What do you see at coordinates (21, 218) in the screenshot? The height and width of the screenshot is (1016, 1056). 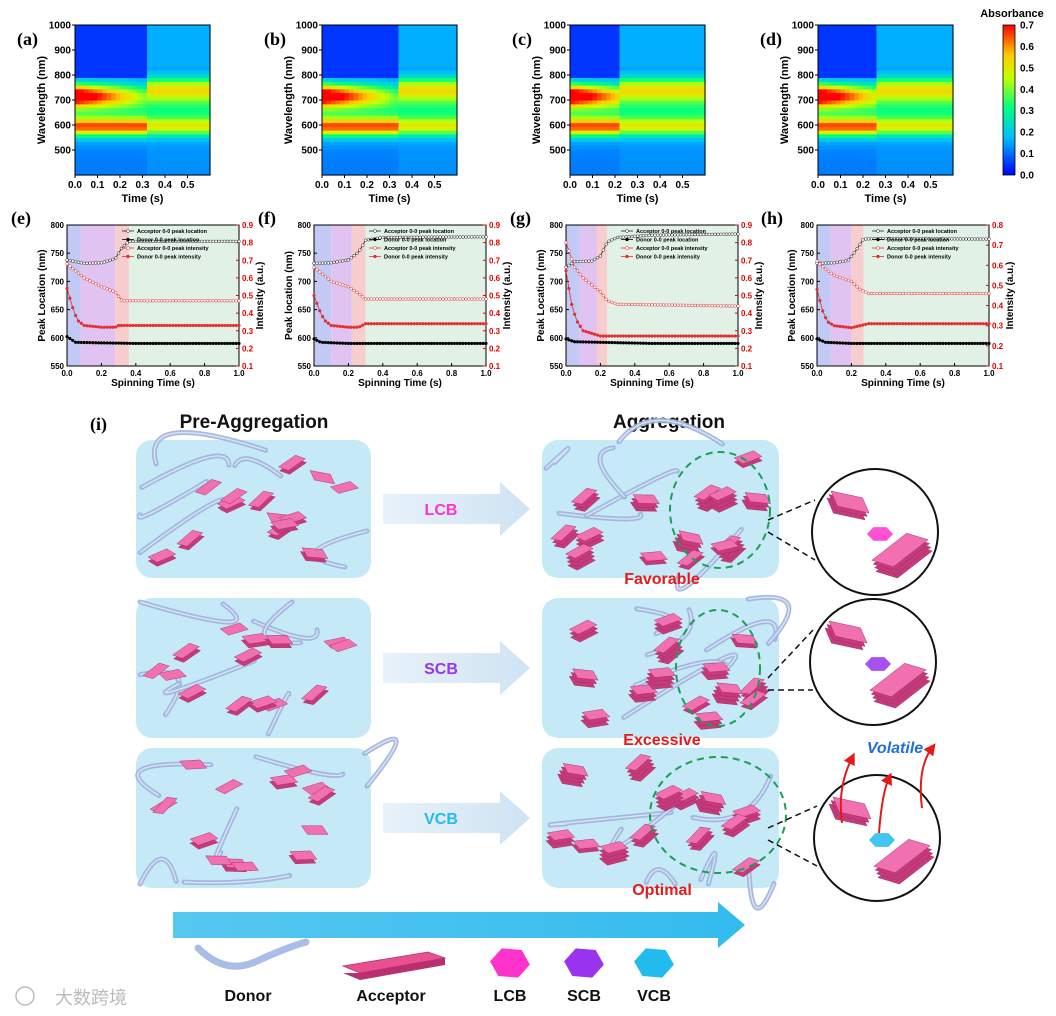 I see `panel-label: (e)` at bounding box center [21, 218].